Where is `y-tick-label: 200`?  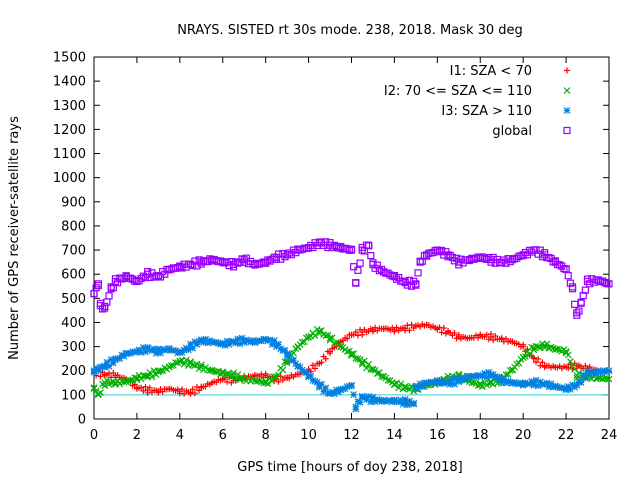
y-tick-label: 200 is located at coordinates (73, 371).